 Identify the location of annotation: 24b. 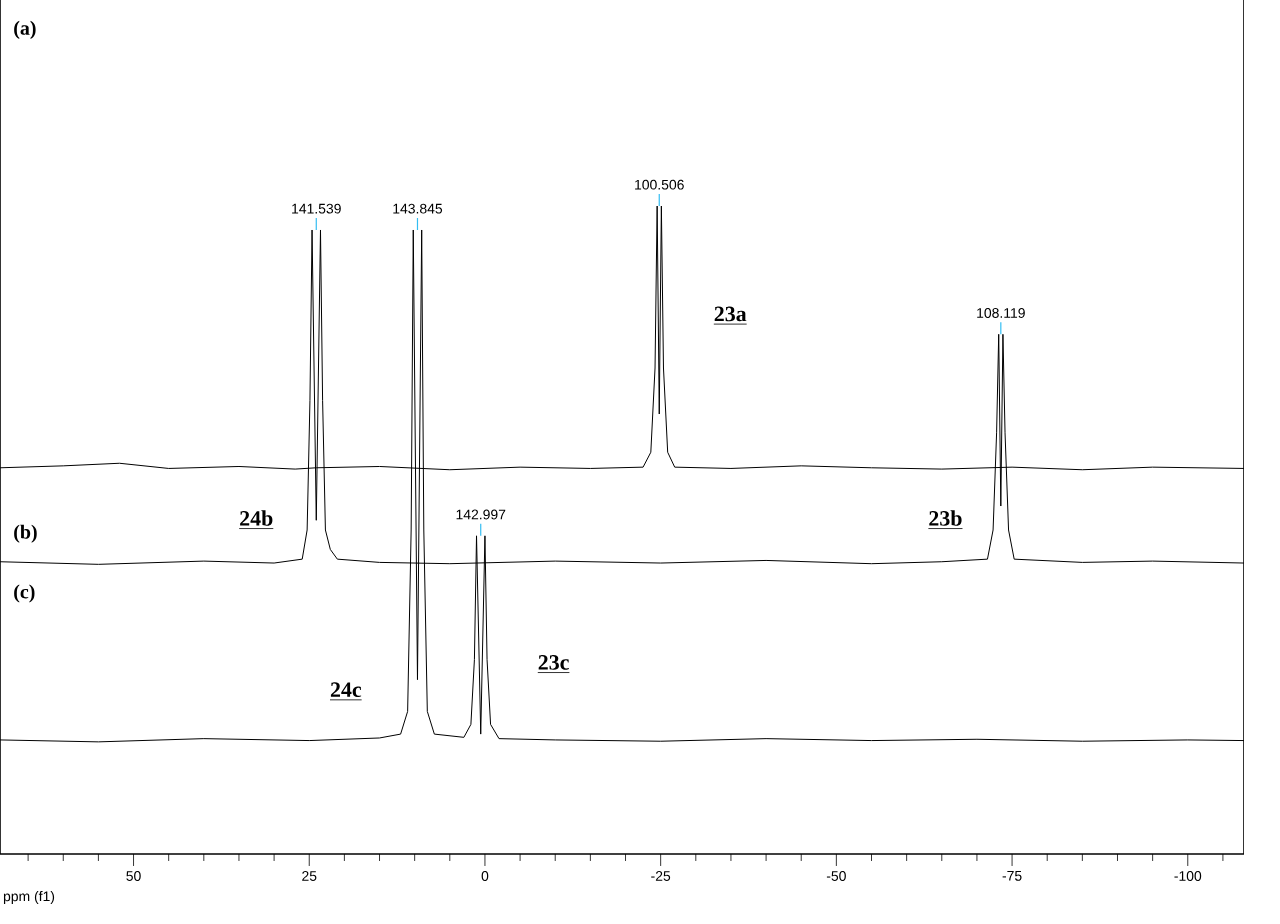
(256, 518).